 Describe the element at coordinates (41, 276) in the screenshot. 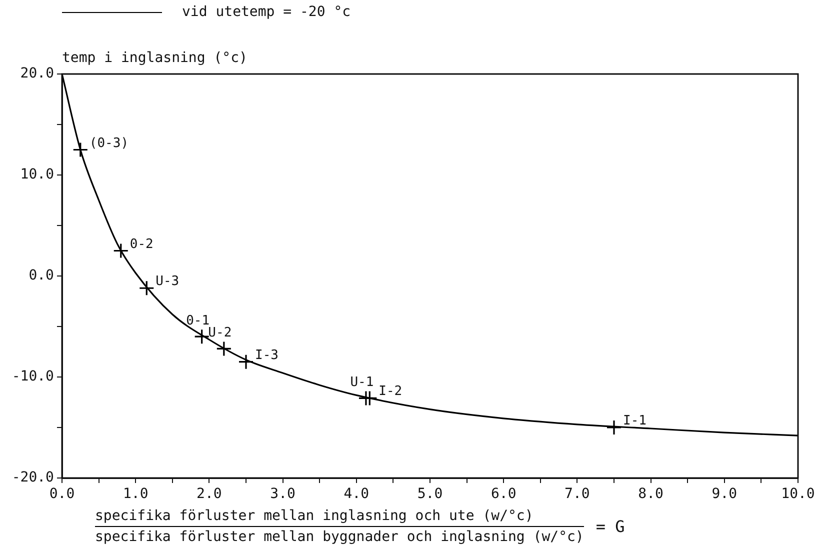

I see `y-tick-label: 0.0` at that location.